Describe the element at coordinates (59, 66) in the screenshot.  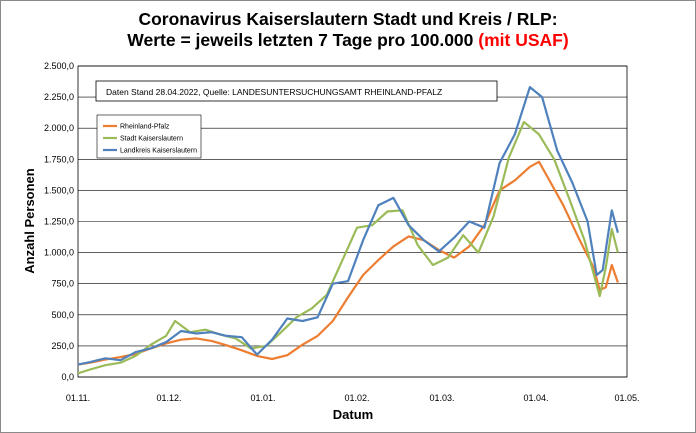
I see `y-tick-label: 2.500,0` at that location.